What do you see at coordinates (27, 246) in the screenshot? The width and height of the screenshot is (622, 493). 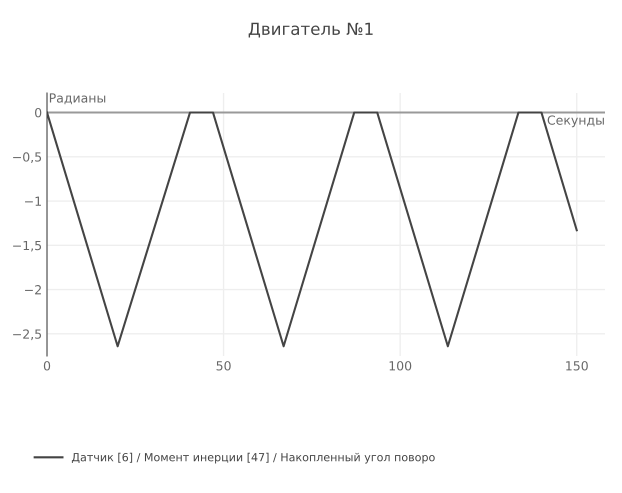 I see `y-tick-label: −1,5` at bounding box center [27, 246].